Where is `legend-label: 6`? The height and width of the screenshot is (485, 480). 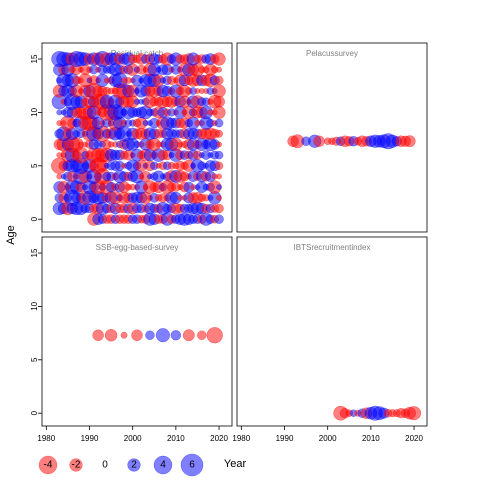
legend-label: 6 is located at coordinates (192, 465).